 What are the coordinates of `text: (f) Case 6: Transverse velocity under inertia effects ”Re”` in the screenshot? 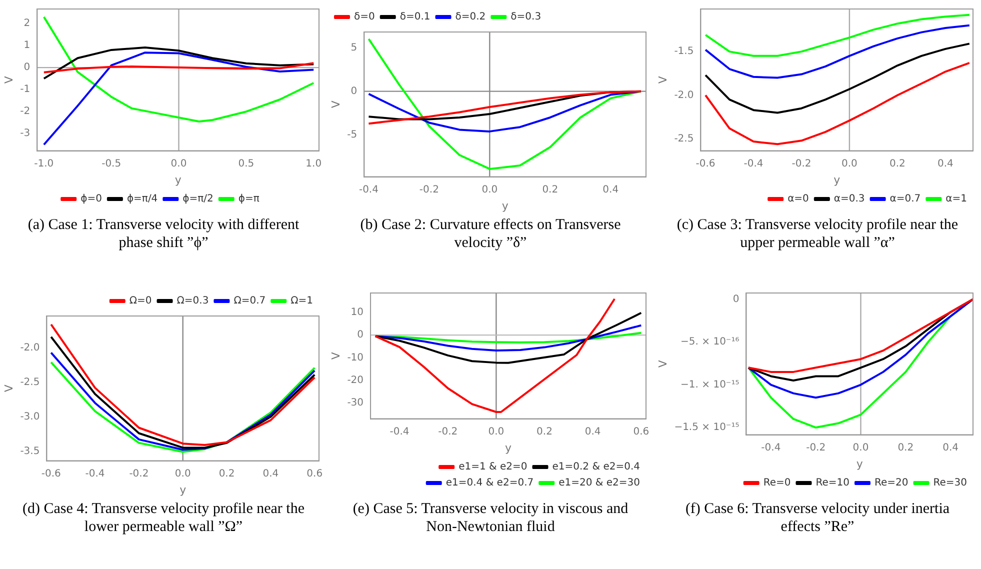 It's located at (817, 518).